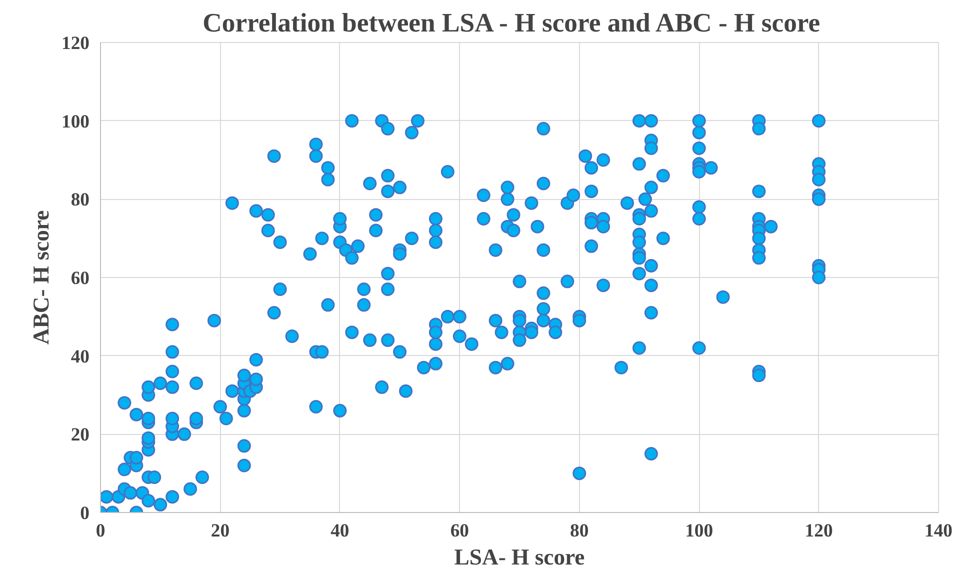 The height and width of the screenshot is (582, 968). Describe the element at coordinates (76, 121) in the screenshot. I see `y-tick-label: 100` at that location.